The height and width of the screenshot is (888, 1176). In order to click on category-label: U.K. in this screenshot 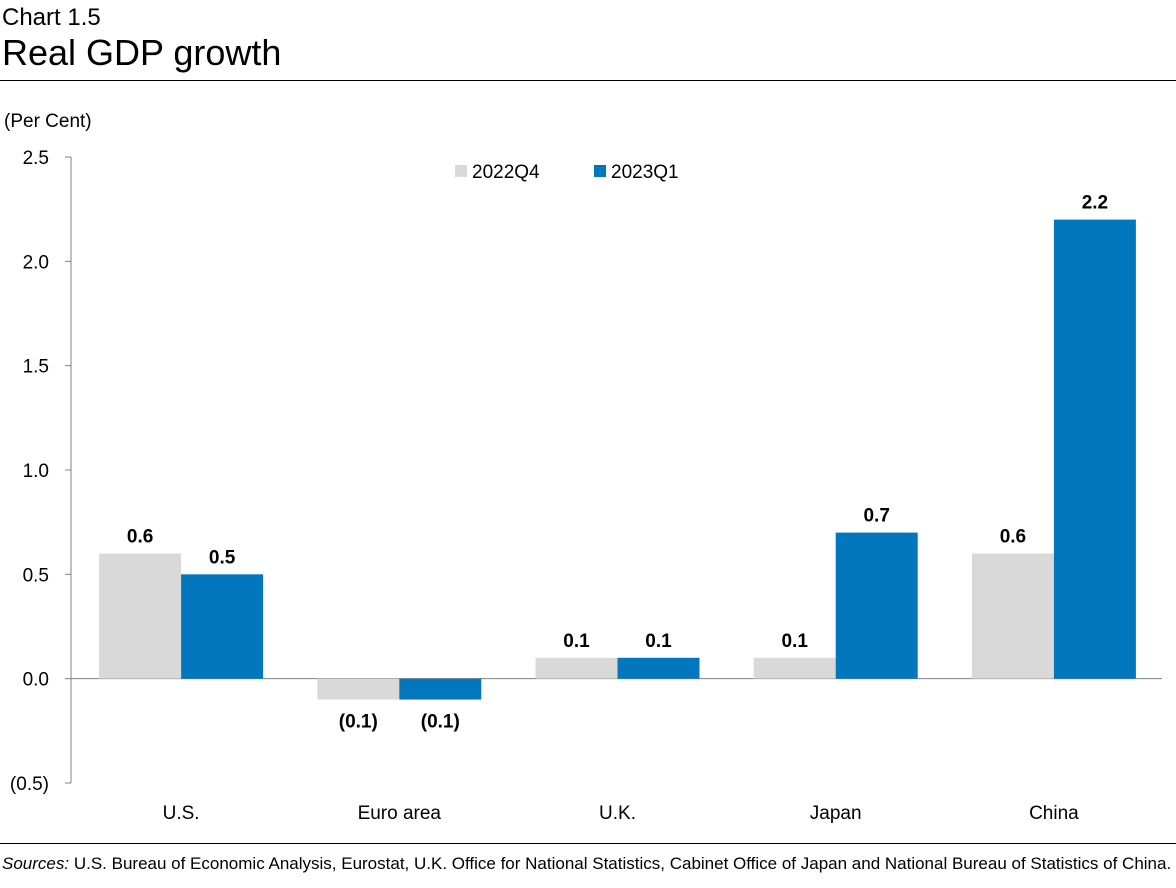, I will do `click(617, 813)`.